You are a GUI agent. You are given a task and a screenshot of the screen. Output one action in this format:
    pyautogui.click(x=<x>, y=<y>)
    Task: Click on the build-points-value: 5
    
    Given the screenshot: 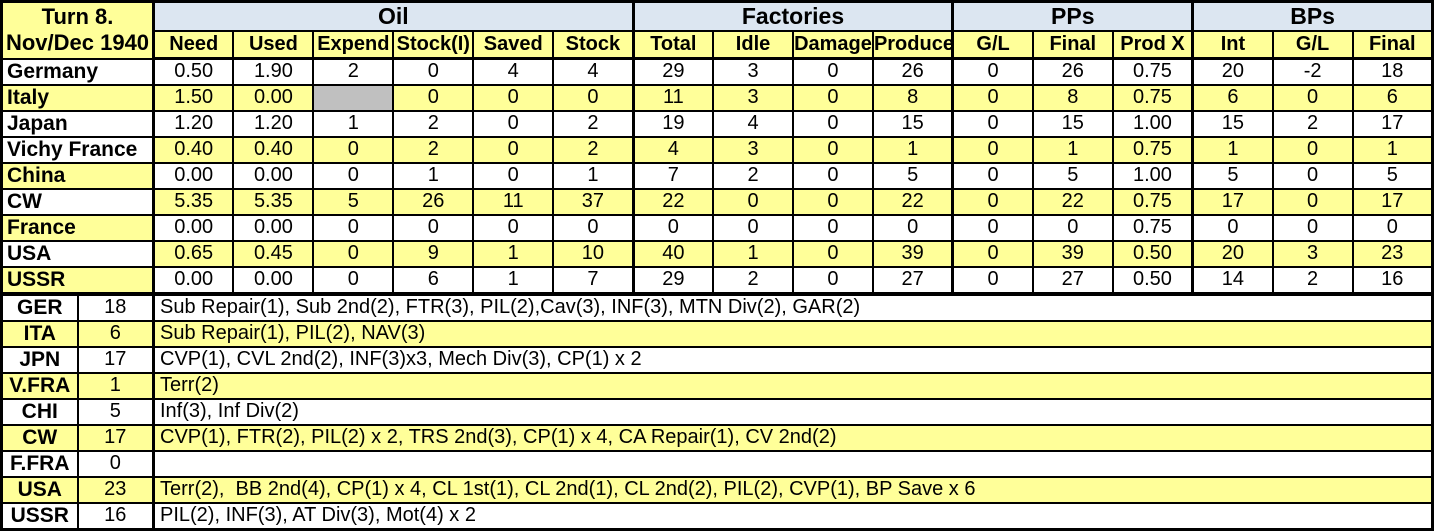 What is the action you would take?
    pyautogui.click(x=115, y=411)
    